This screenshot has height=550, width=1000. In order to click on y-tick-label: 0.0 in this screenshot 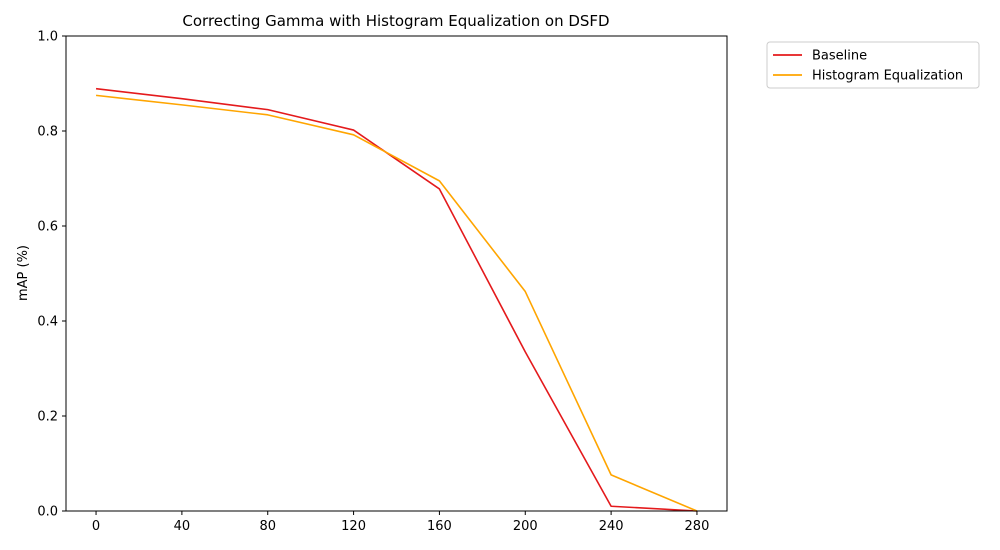, I will do `click(47, 512)`.